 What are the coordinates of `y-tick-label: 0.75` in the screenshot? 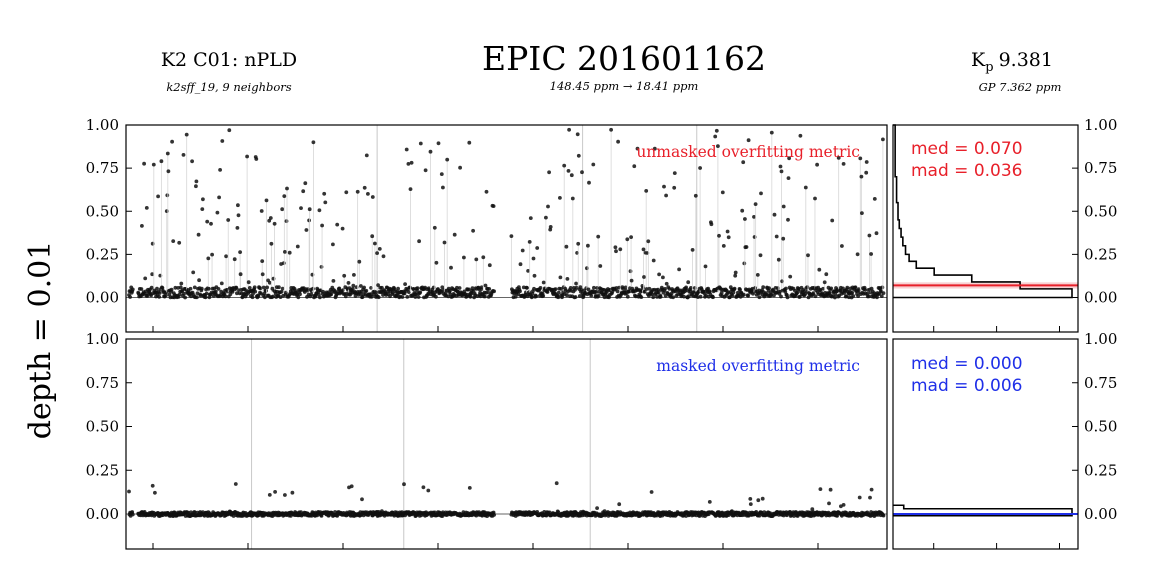 It's located at (1100, 168).